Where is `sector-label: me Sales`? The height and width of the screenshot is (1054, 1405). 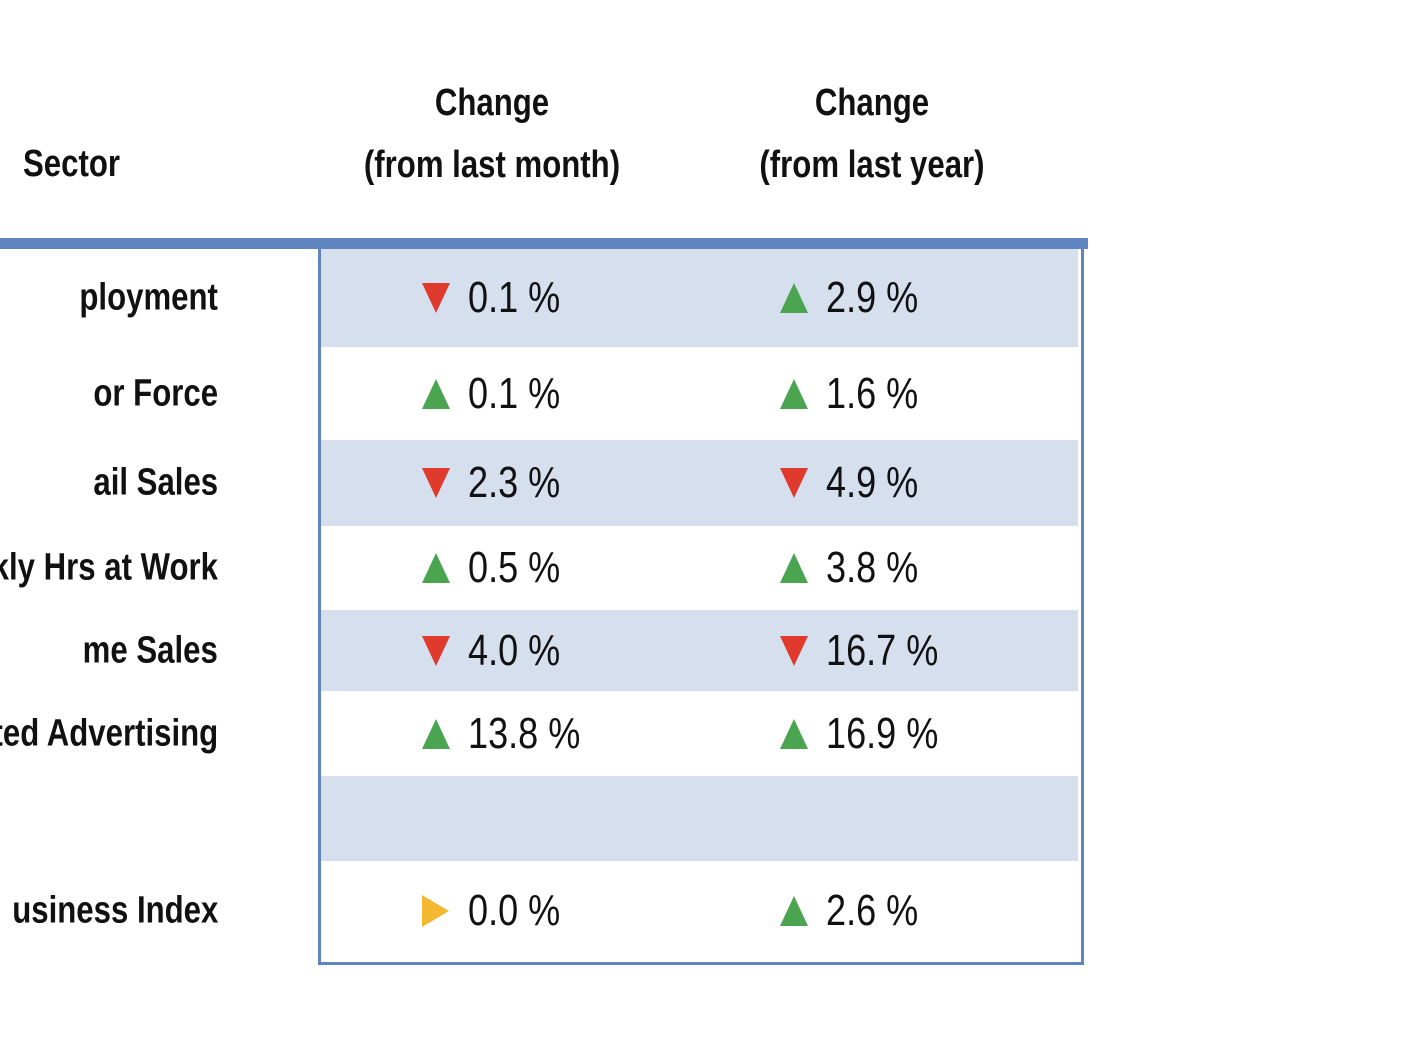
sector-label: me Sales is located at coordinates (150, 650).